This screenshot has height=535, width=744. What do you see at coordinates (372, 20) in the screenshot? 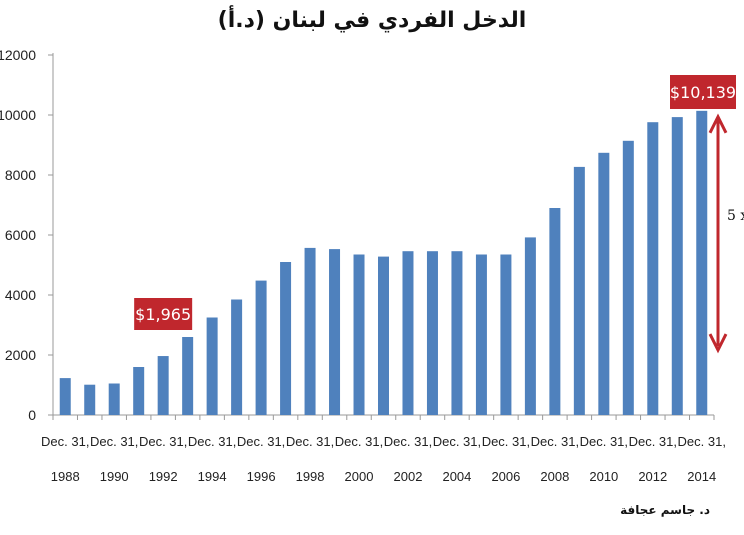
I see `chart-title: الدخل الفردي في لبنان (د.أ)` at bounding box center [372, 20].